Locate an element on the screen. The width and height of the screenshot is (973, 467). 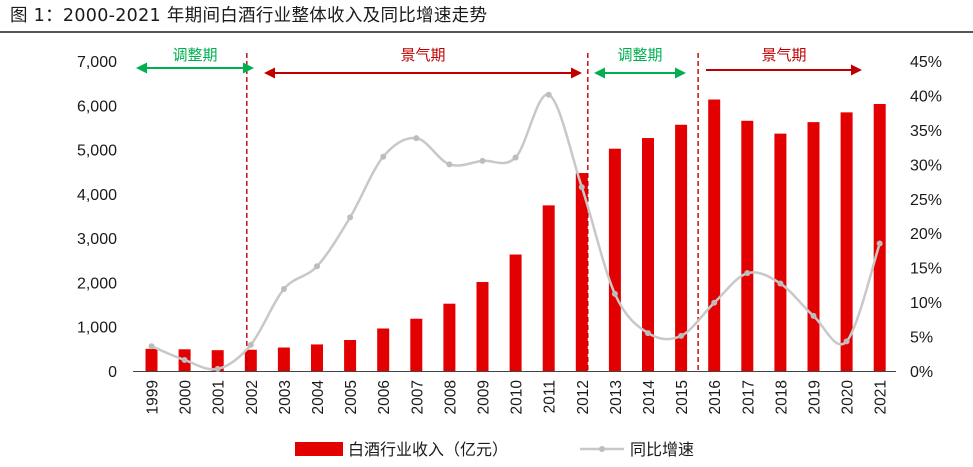
y-right-tick-label: 15% is located at coordinates (926, 269).